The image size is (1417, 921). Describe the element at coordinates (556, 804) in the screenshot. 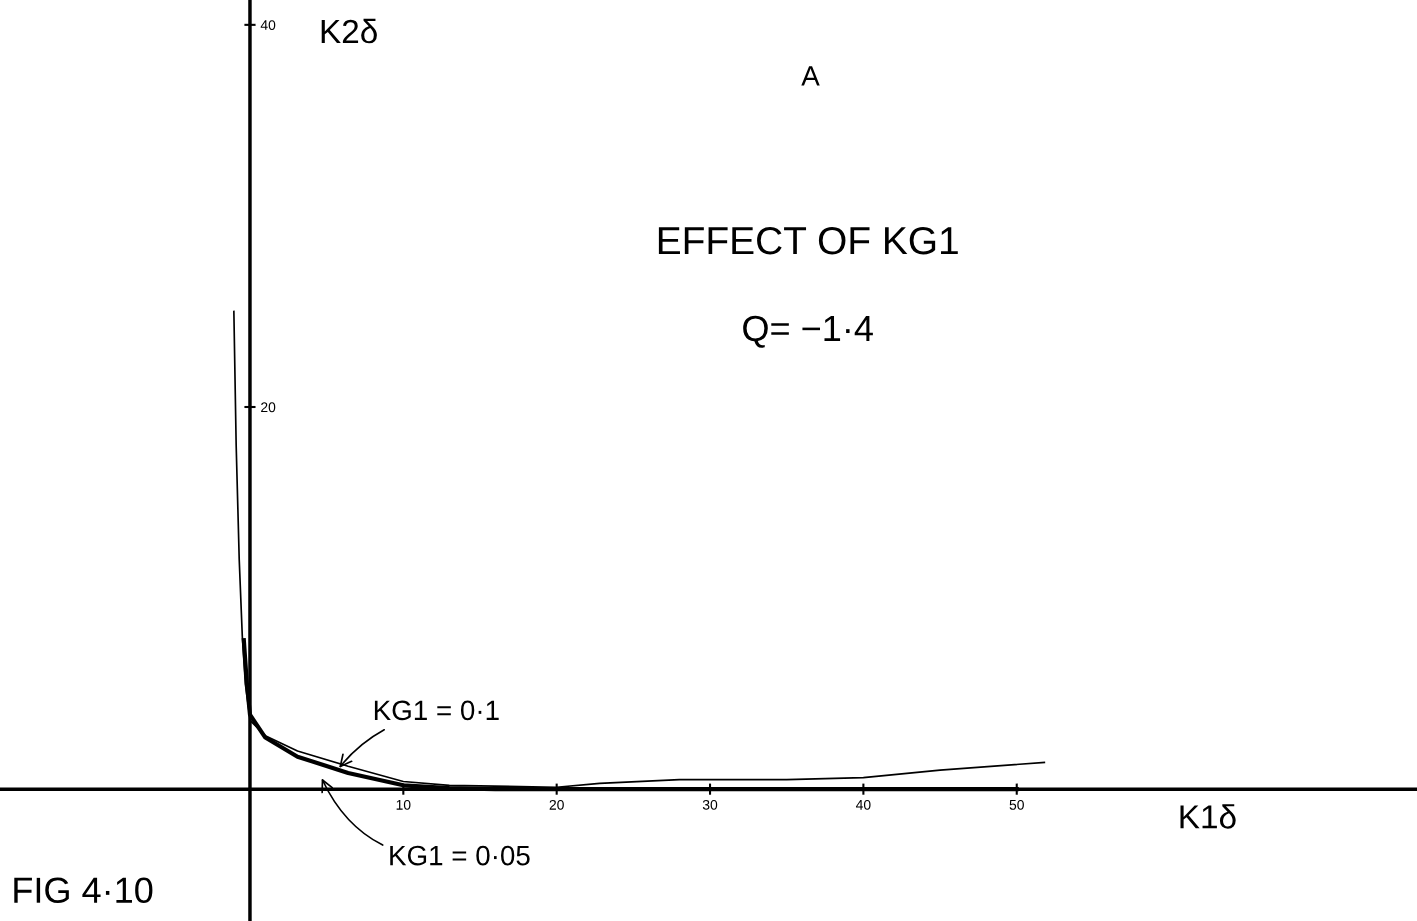

I see `x-tick-label: 20` at that location.